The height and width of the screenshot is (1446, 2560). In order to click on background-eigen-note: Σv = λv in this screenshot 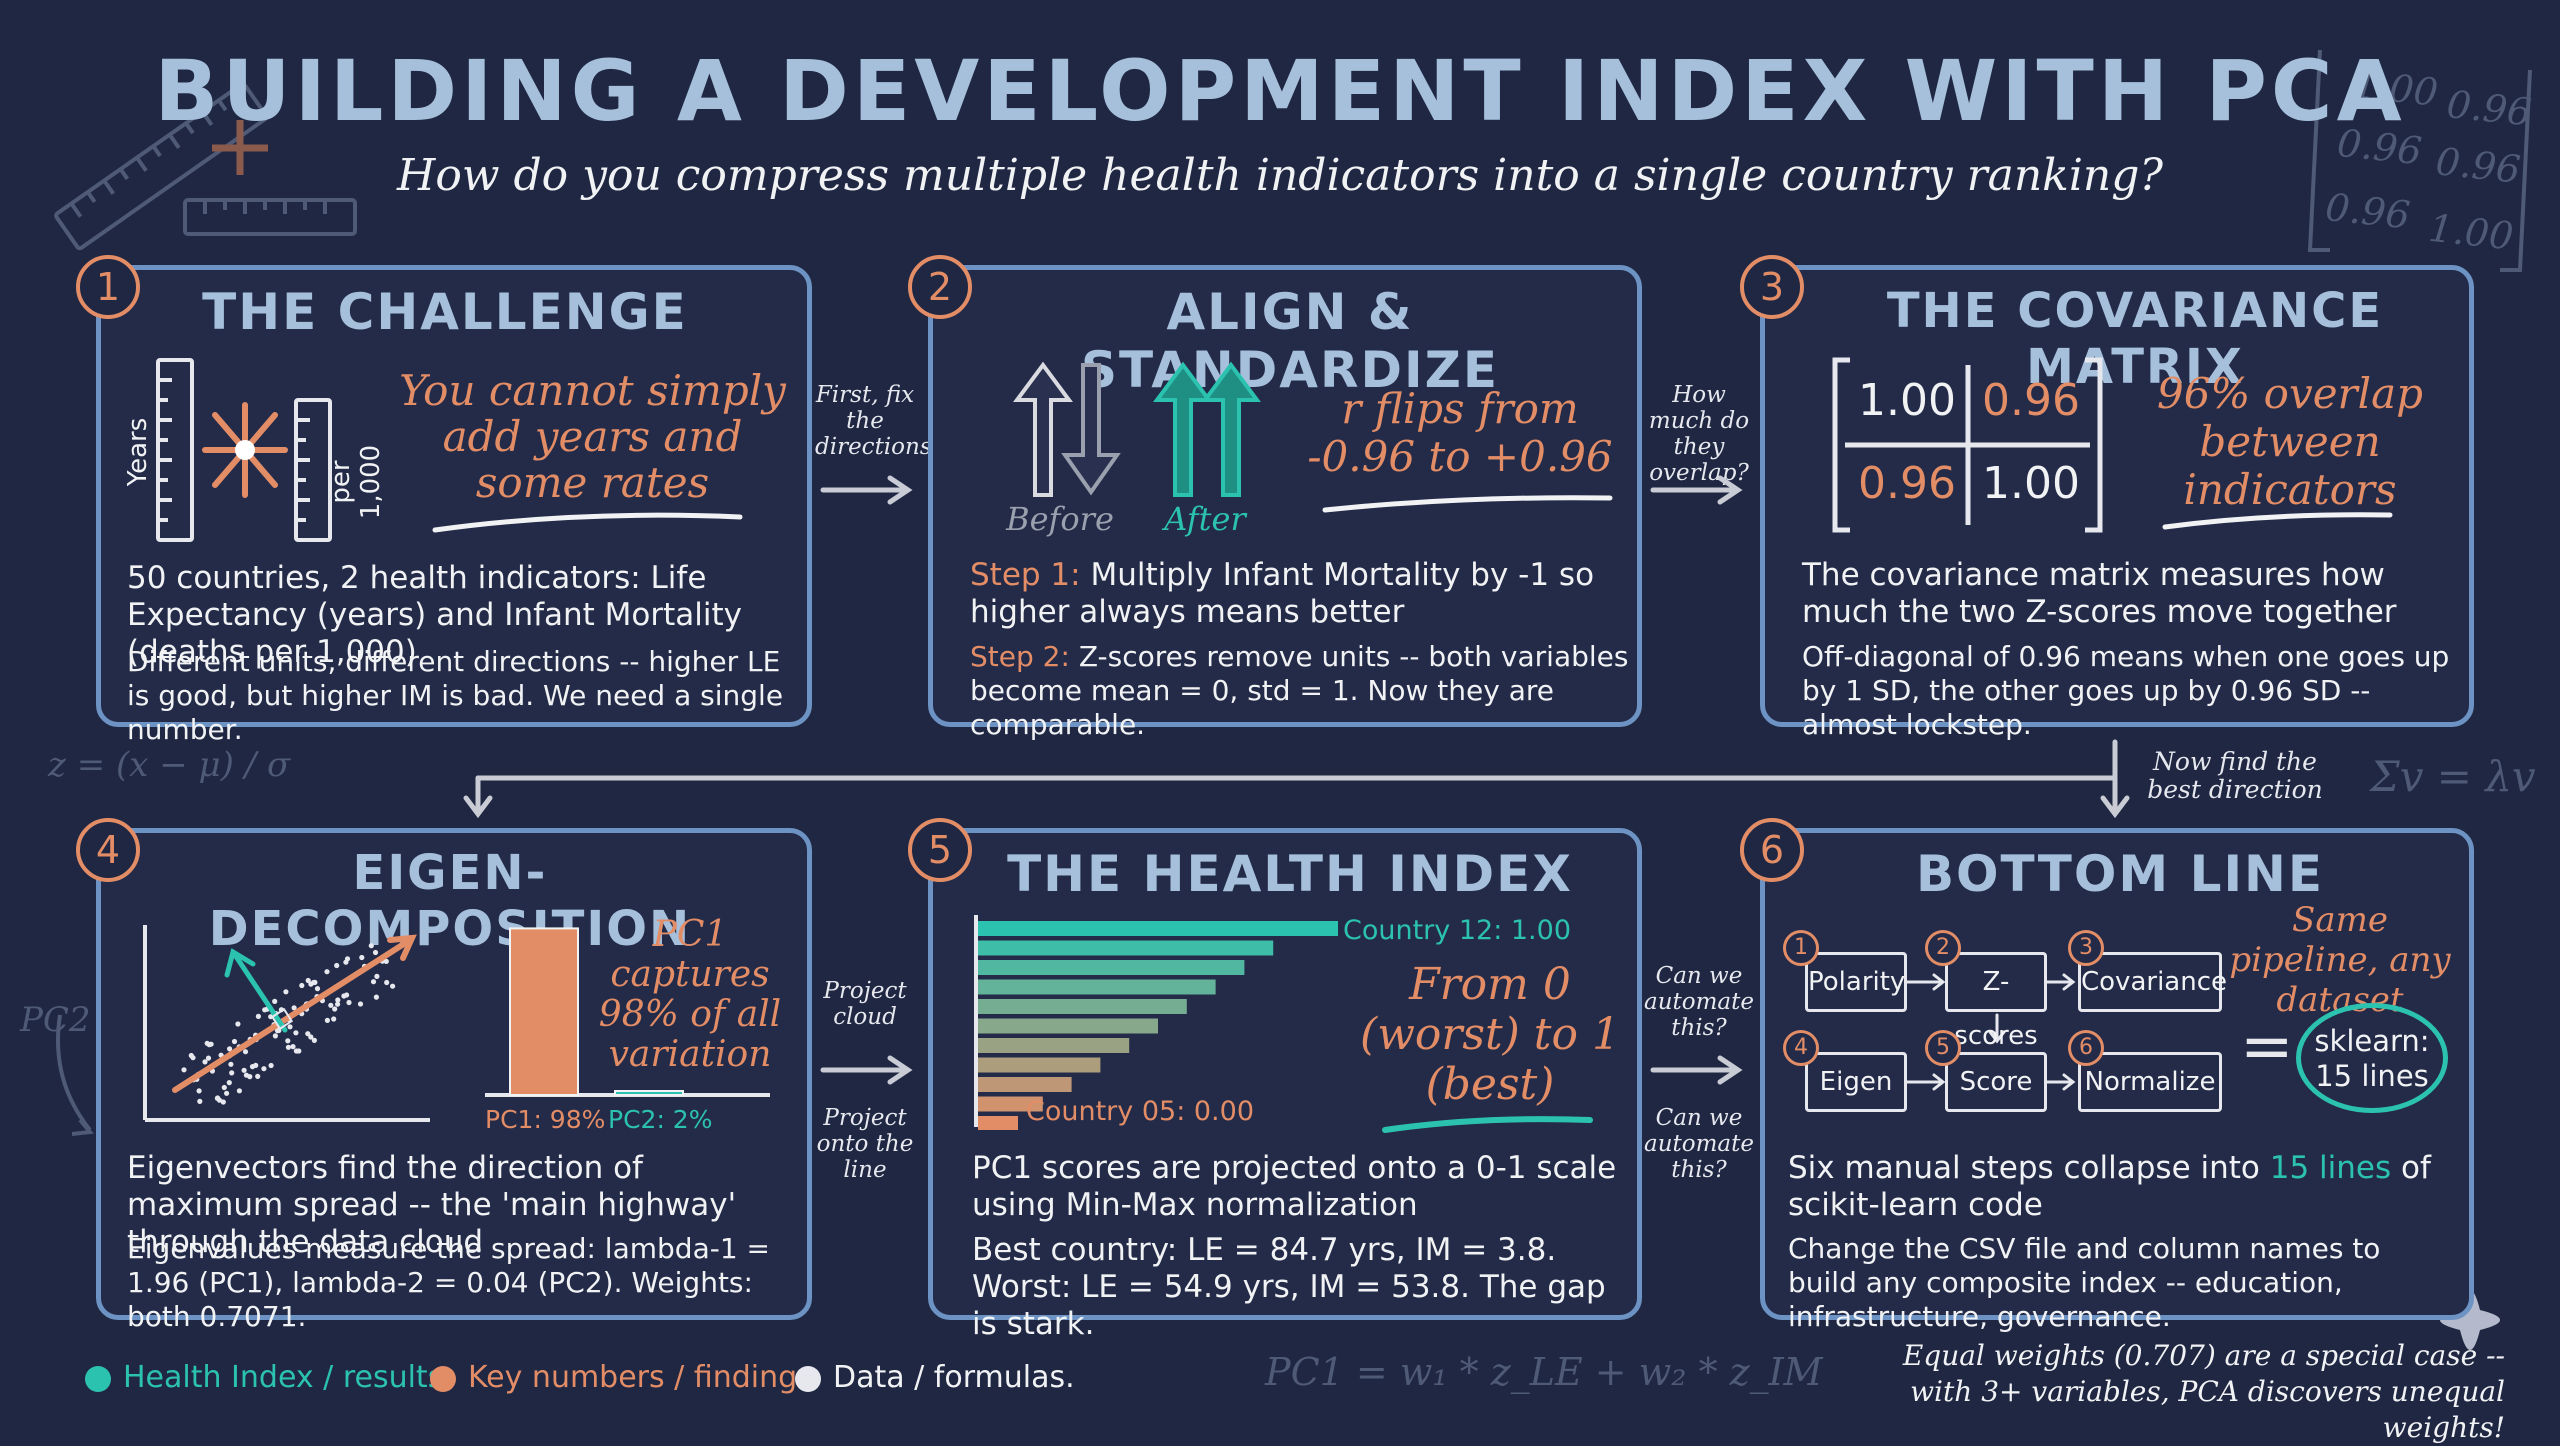, I will do `click(2453, 776)`.